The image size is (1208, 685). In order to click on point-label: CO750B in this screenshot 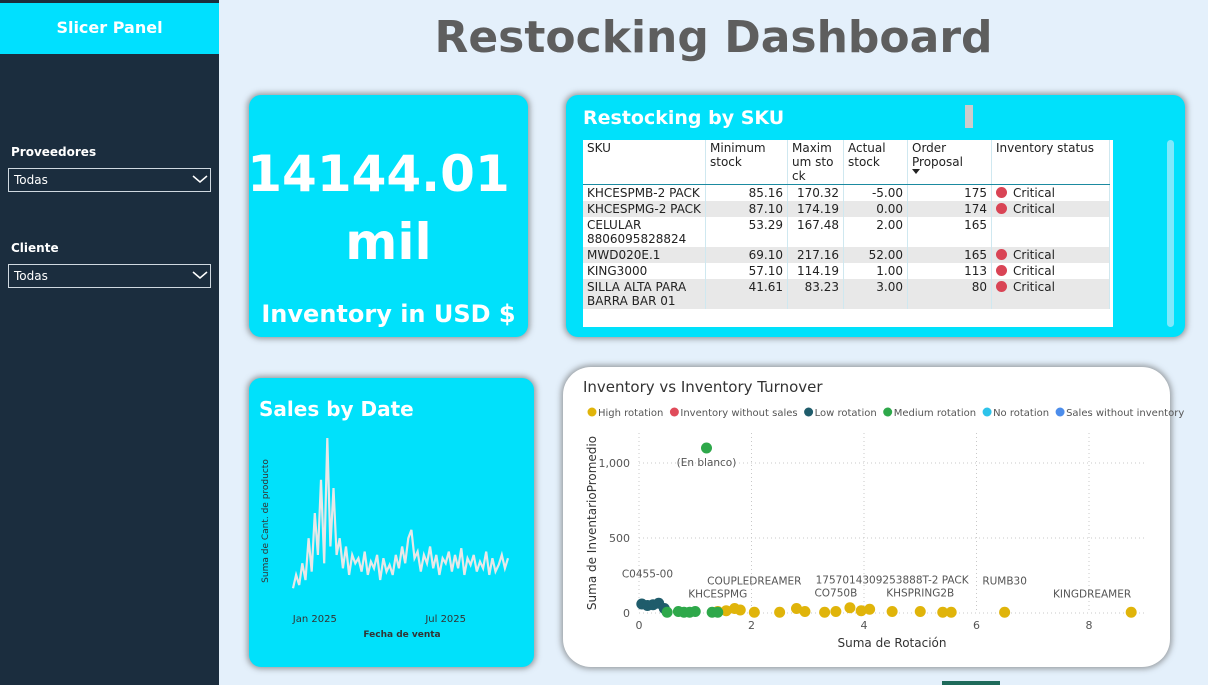, I will do `click(835, 594)`.